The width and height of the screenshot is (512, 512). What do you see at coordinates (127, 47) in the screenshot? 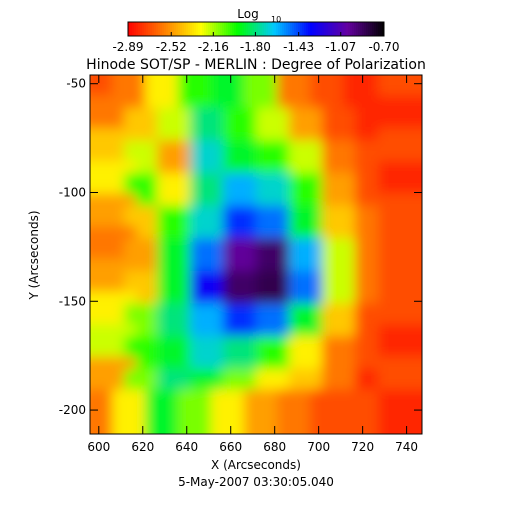
I see `colorbar-tick-label: -2.89` at bounding box center [127, 47].